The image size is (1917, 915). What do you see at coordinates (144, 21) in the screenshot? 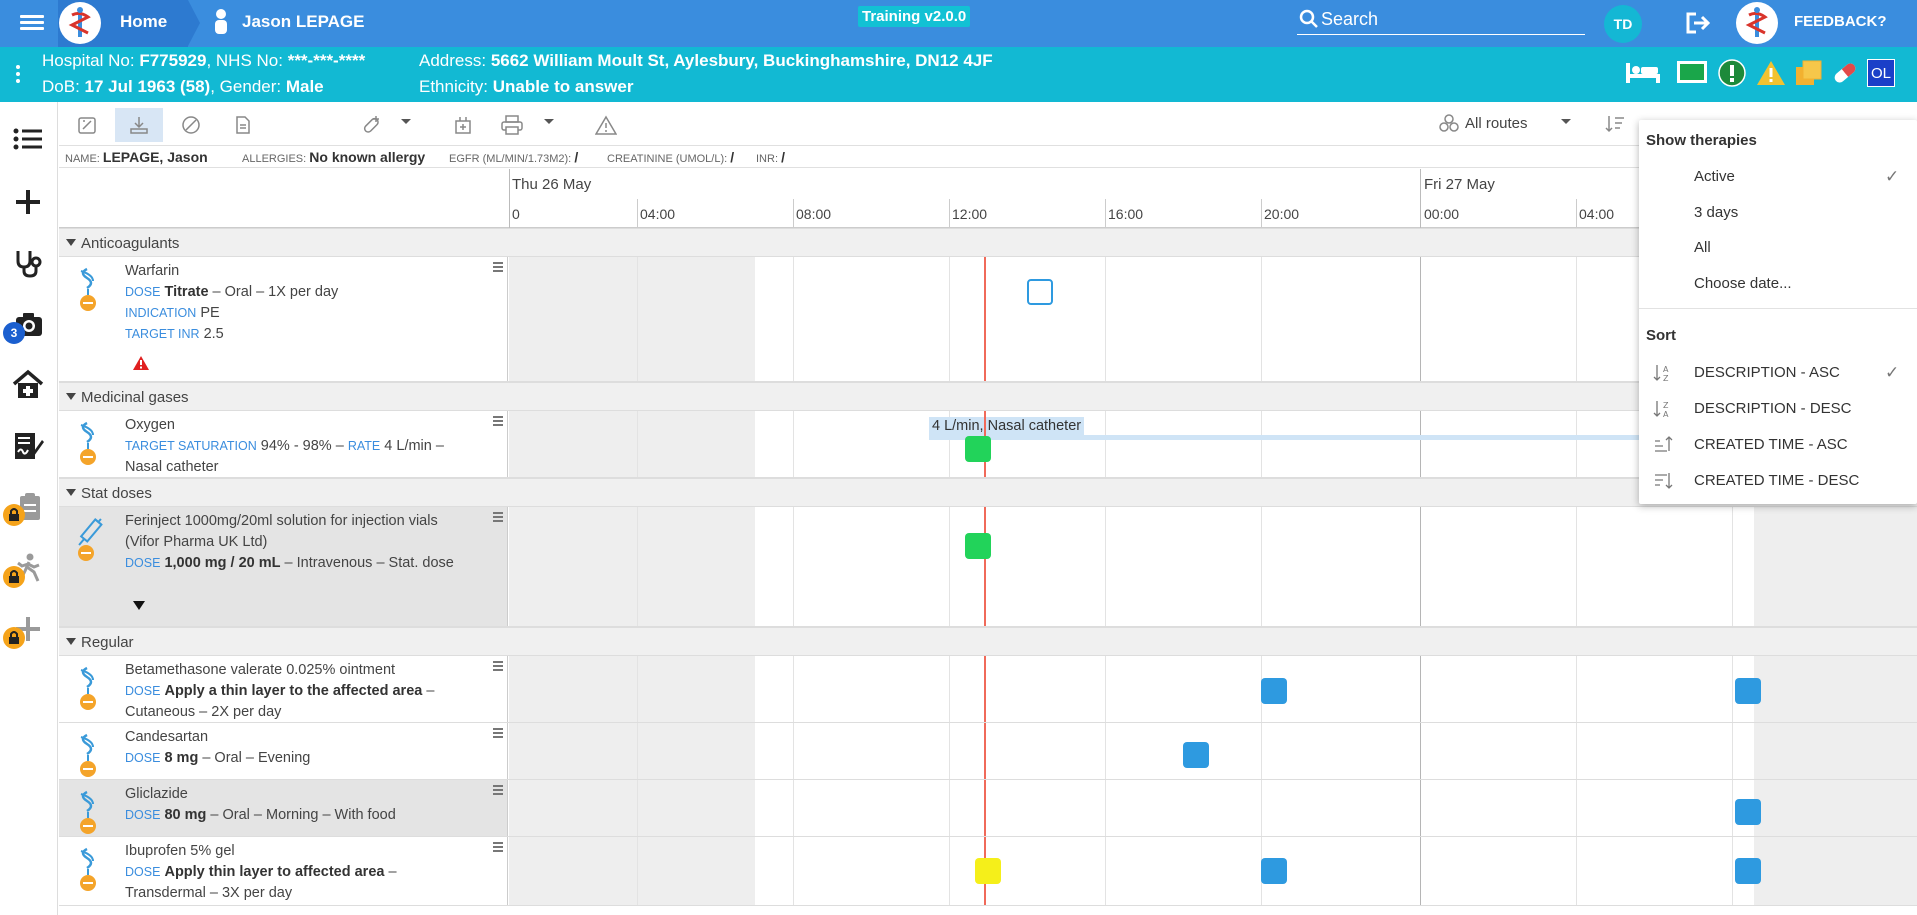
I see `home-label: Home` at bounding box center [144, 21].